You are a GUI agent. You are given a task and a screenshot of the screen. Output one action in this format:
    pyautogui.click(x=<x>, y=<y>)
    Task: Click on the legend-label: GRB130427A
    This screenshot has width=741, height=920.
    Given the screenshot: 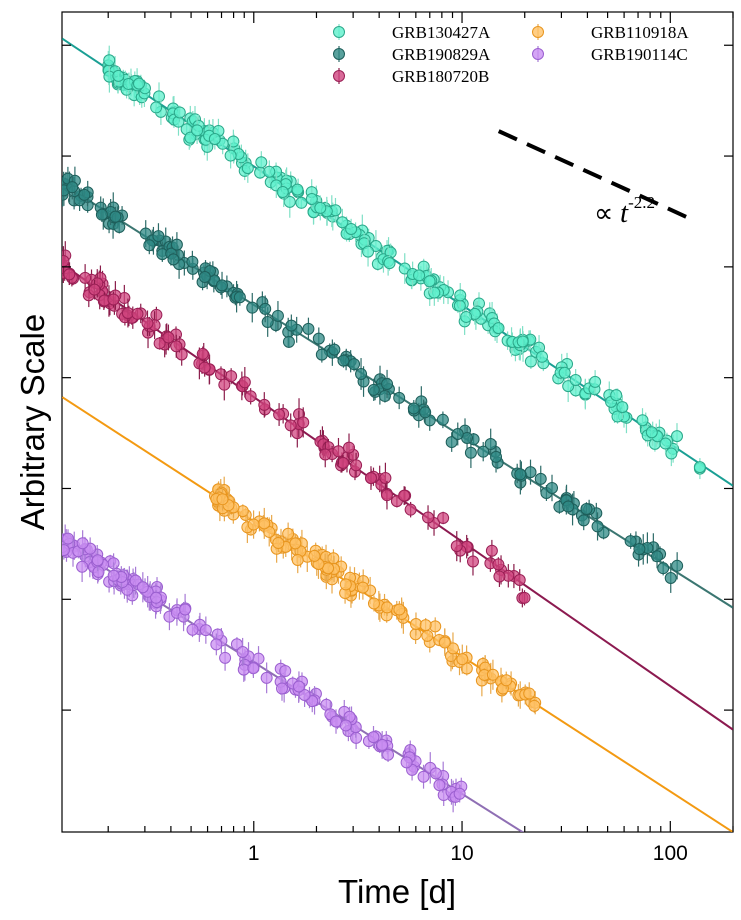 What is the action you would take?
    pyautogui.click(x=441, y=32)
    